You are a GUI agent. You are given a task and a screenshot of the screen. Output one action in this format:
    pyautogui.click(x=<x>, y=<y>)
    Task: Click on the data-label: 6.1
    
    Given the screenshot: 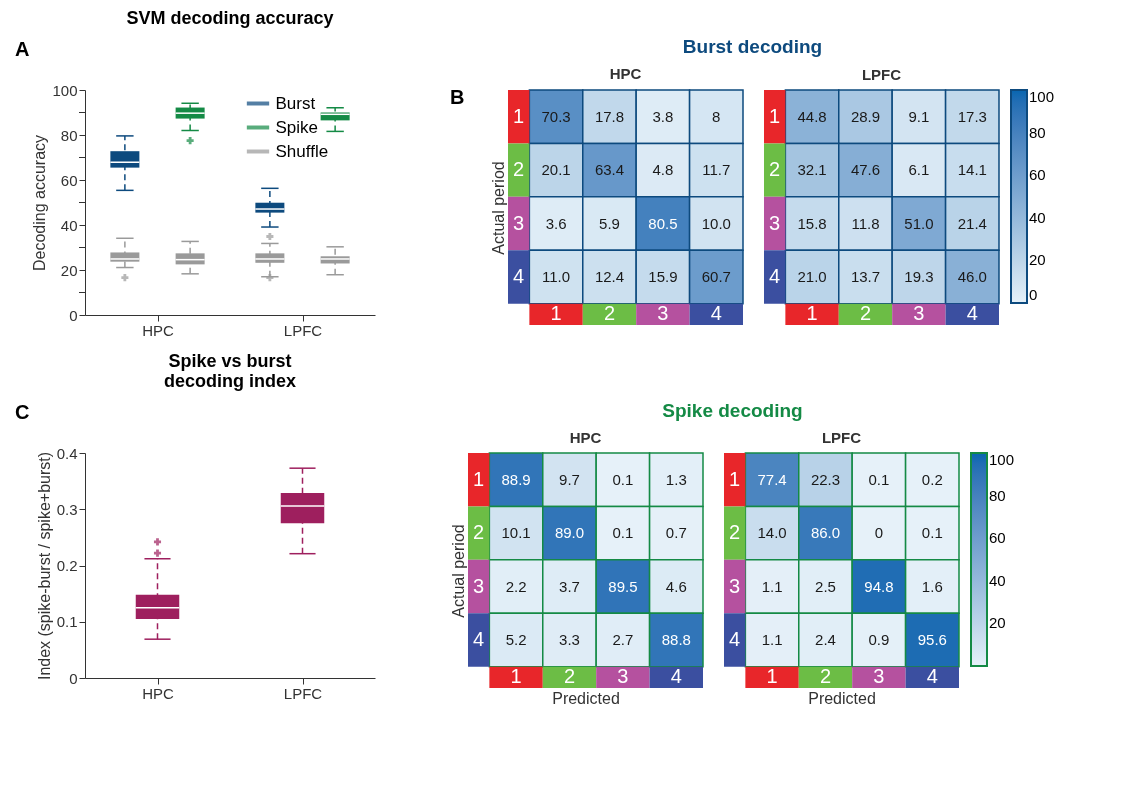 What is the action you would take?
    pyautogui.click(x=919, y=170)
    